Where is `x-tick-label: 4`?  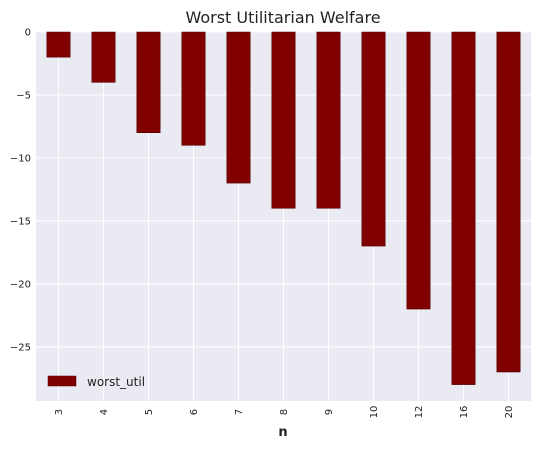 x-tick-label: 4 is located at coordinates (104, 412).